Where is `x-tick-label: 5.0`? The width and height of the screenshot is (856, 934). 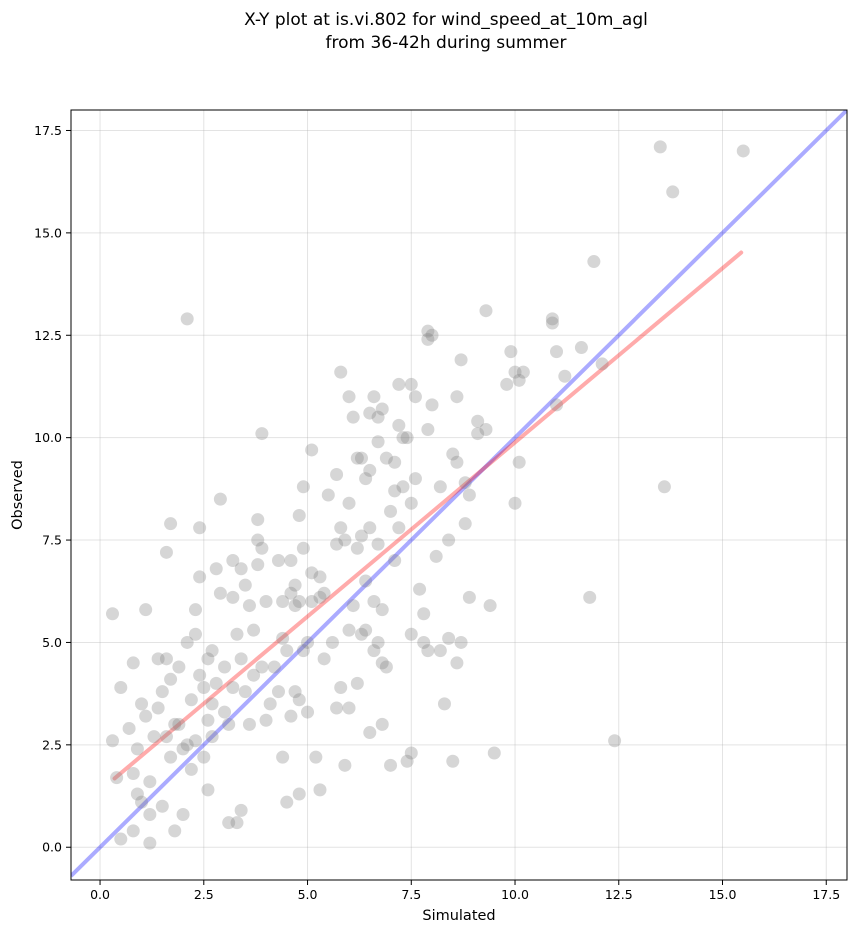 x-tick-label: 5.0 is located at coordinates (308, 894).